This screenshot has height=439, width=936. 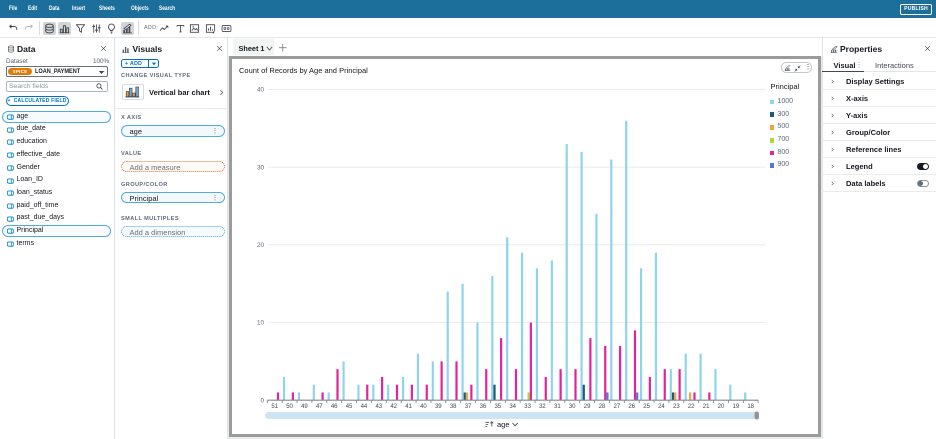 What do you see at coordinates (453, 407) in the screenshot?
I see `svg-text: 38` at bounding box center [453, 407].